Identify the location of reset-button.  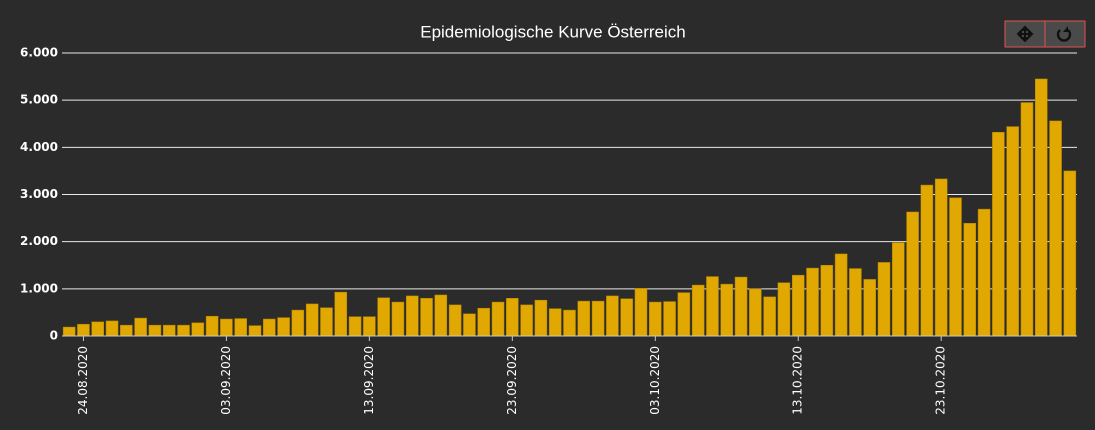
(1065, 34).